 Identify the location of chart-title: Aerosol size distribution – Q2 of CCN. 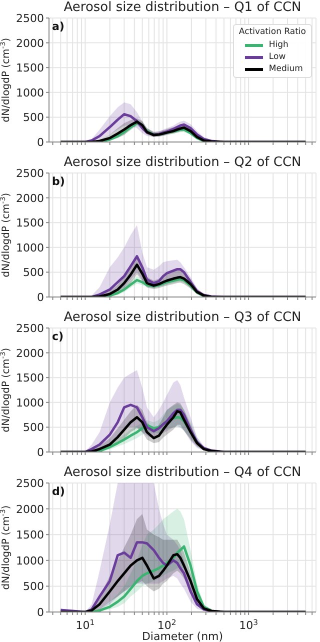
(182, 163).